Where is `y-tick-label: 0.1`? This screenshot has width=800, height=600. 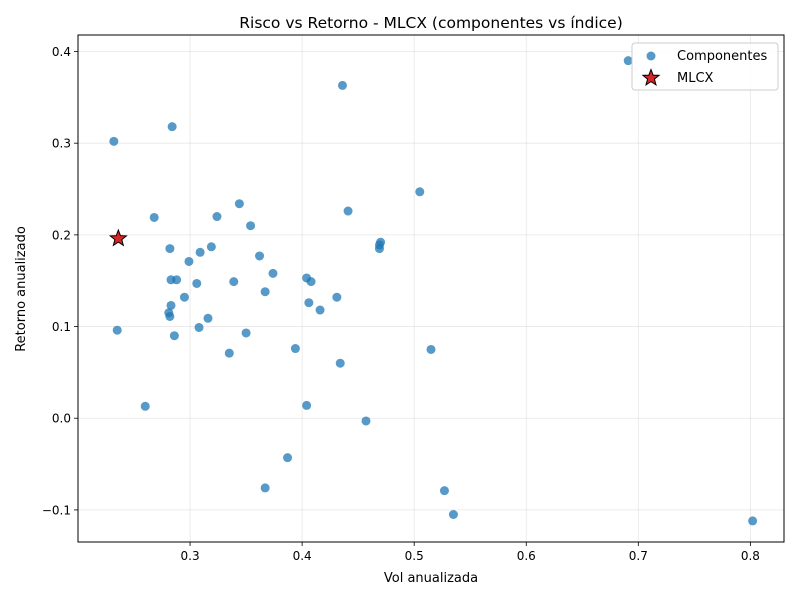 y-tick-label: 0.1 is located at coordinates (61, 327).